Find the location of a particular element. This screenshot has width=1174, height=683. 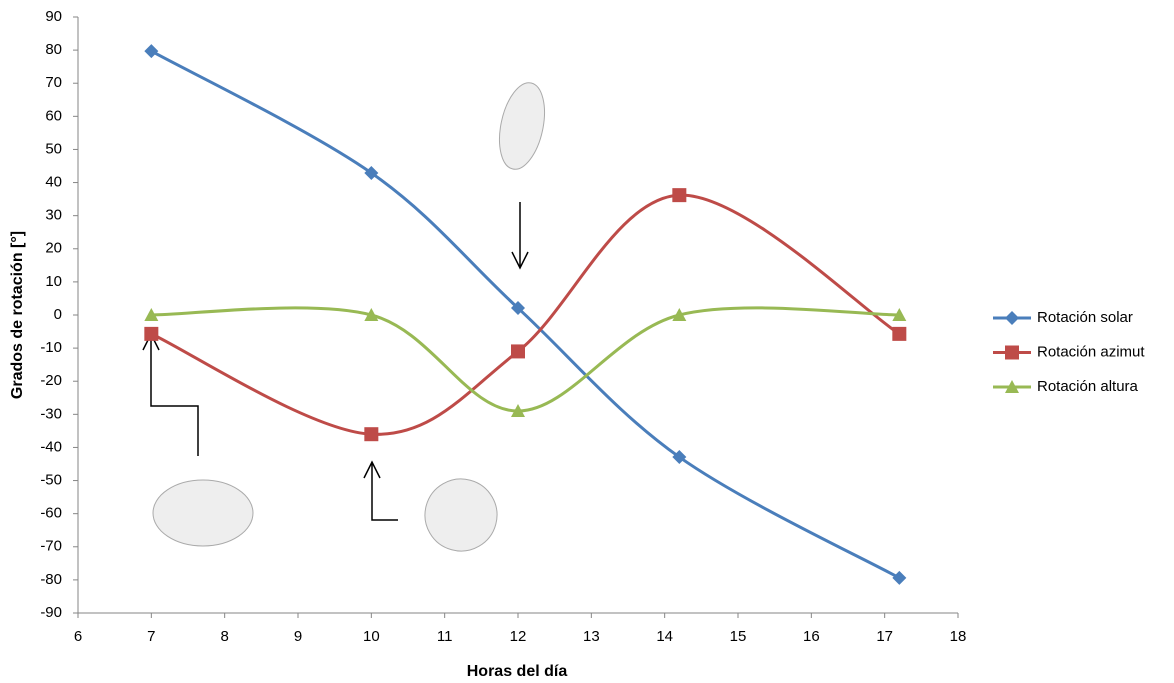

y-tick-label: 90 is located at coordinates (53, 16).